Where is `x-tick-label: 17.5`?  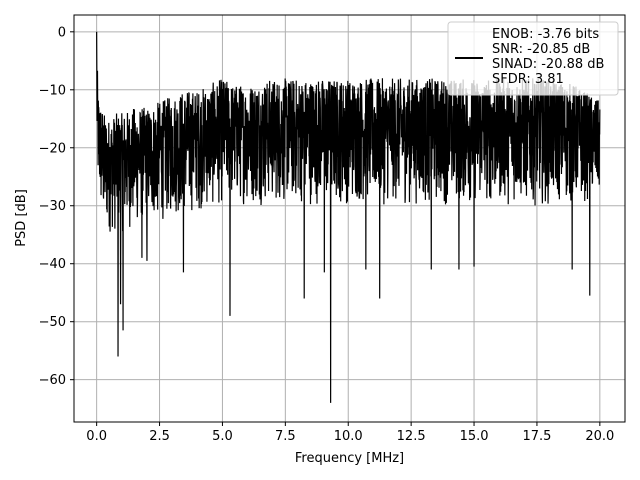
x-tick-label: 17.5 is located at coordinates (536, 436).